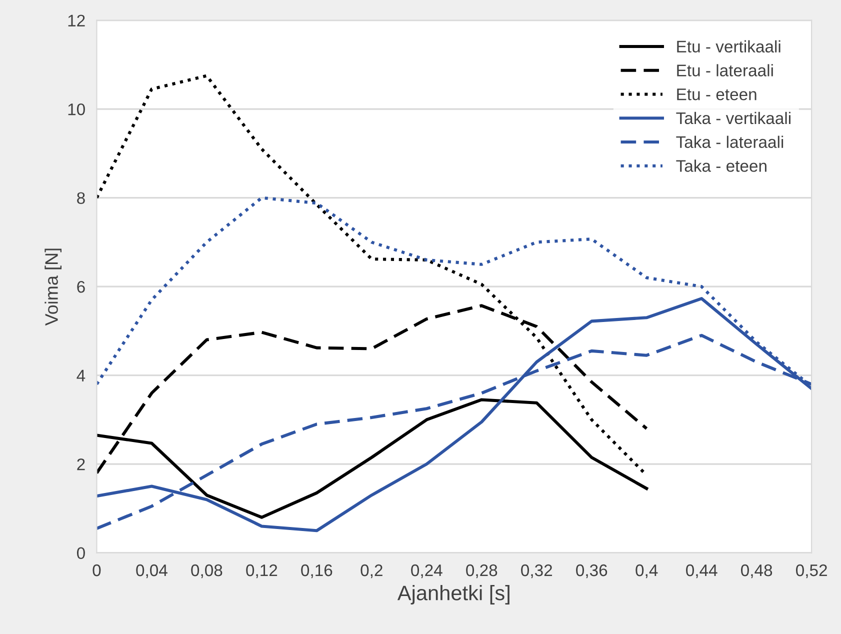 The width and height of the screenshot is (841, 634). What do you see at coordinates (81, 464) in the screenshot?
I see `y-tick-label: 2` at bounding box center [81, 464].